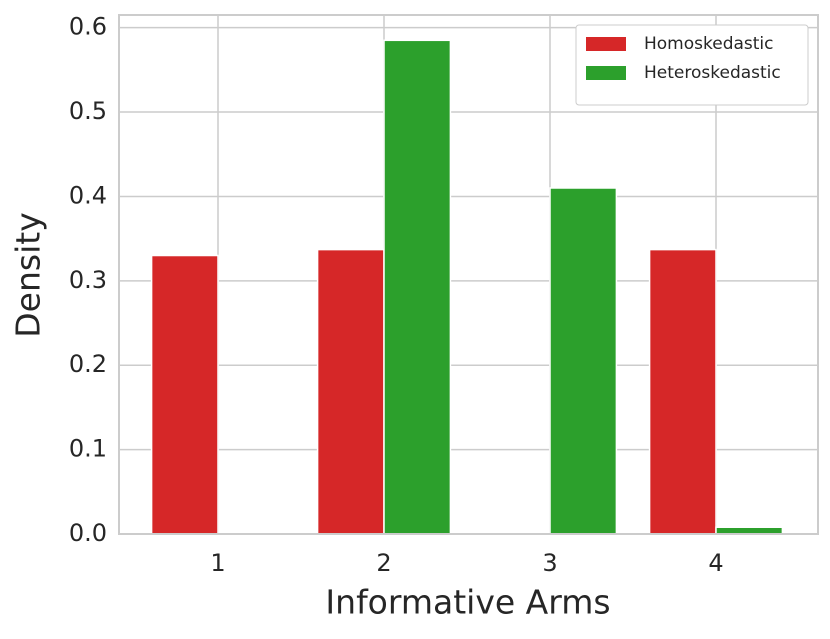 Image resolution: width=830 pixels, height=639 pixels. I want to click on y-tick-label: 0.5, so click(88, 111).